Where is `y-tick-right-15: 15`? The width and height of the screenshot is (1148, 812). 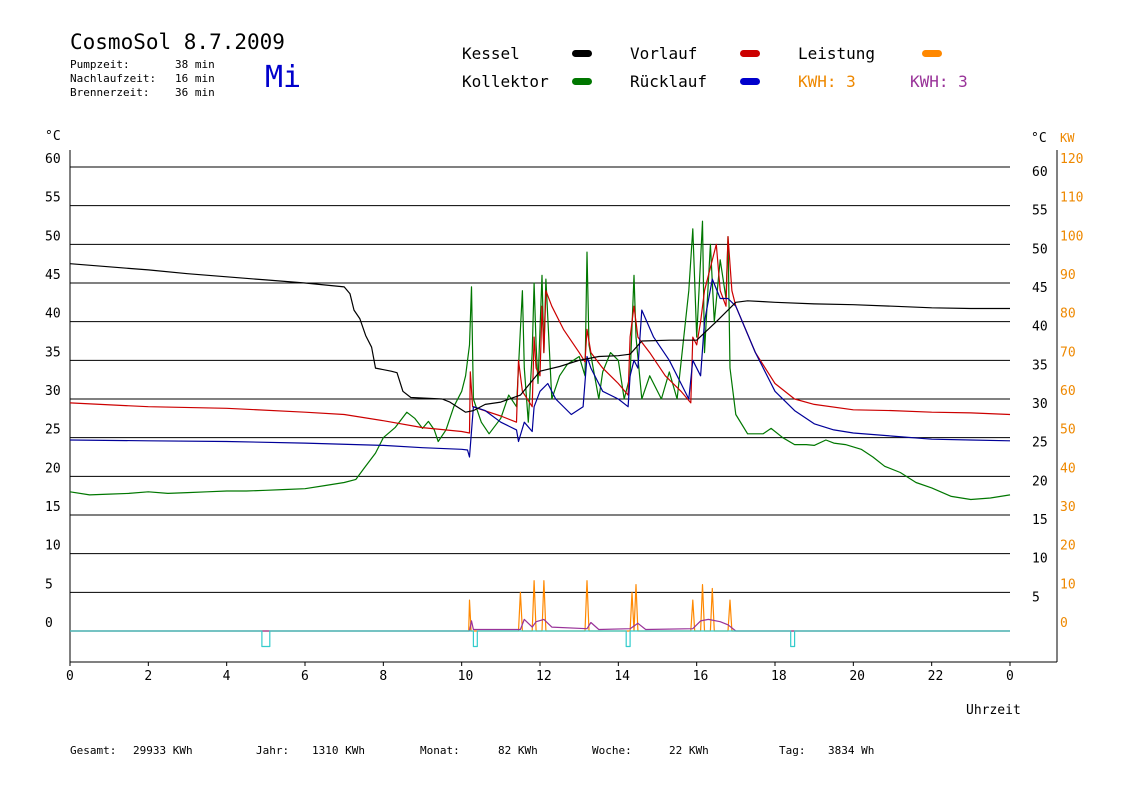
y-tick-right-15: 15 is located at coordinates (1040, 520).